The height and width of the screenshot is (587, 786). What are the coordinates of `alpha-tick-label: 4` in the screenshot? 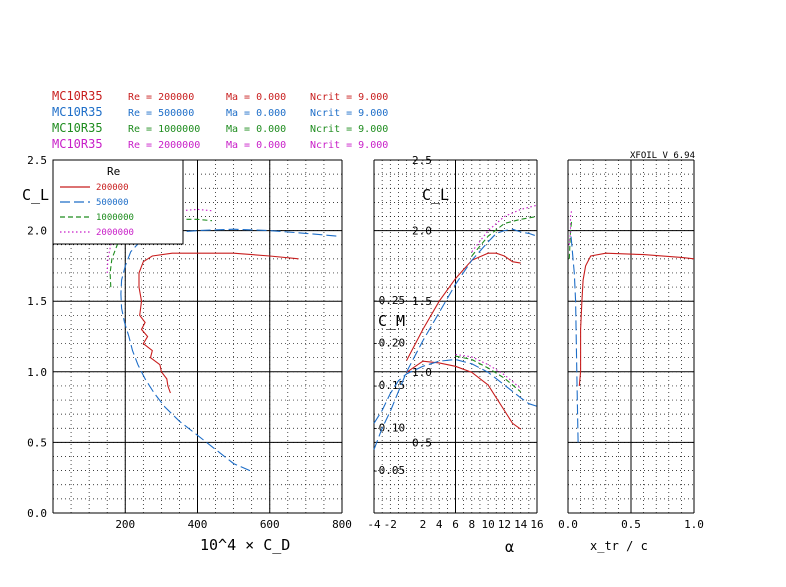 It's located at (439, 524).